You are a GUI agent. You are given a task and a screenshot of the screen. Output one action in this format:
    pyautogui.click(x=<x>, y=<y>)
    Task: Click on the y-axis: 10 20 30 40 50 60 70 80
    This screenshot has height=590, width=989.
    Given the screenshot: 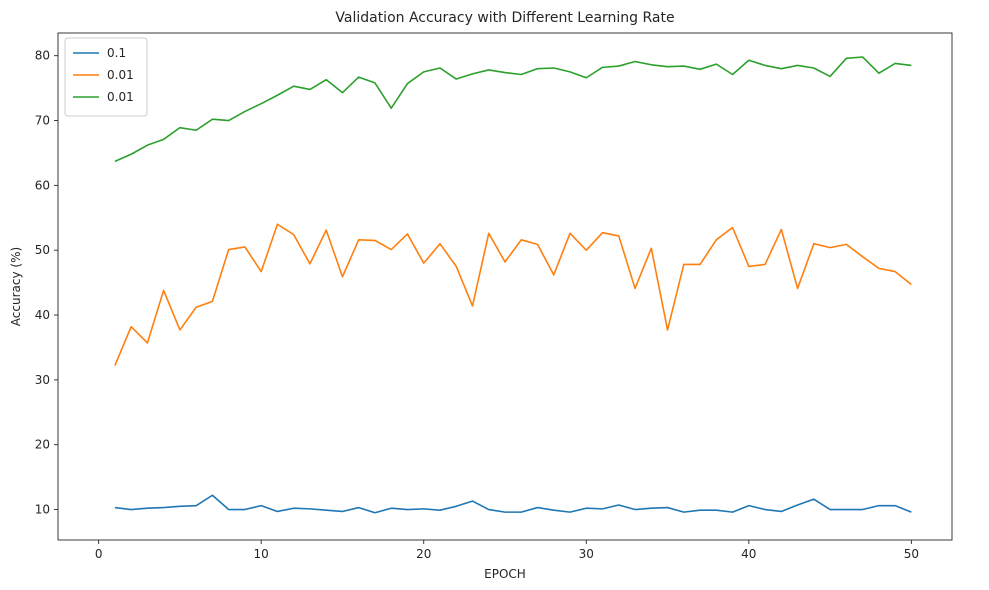 What is the action you would take?
    pyautogui.click(x=46, y=283)
    